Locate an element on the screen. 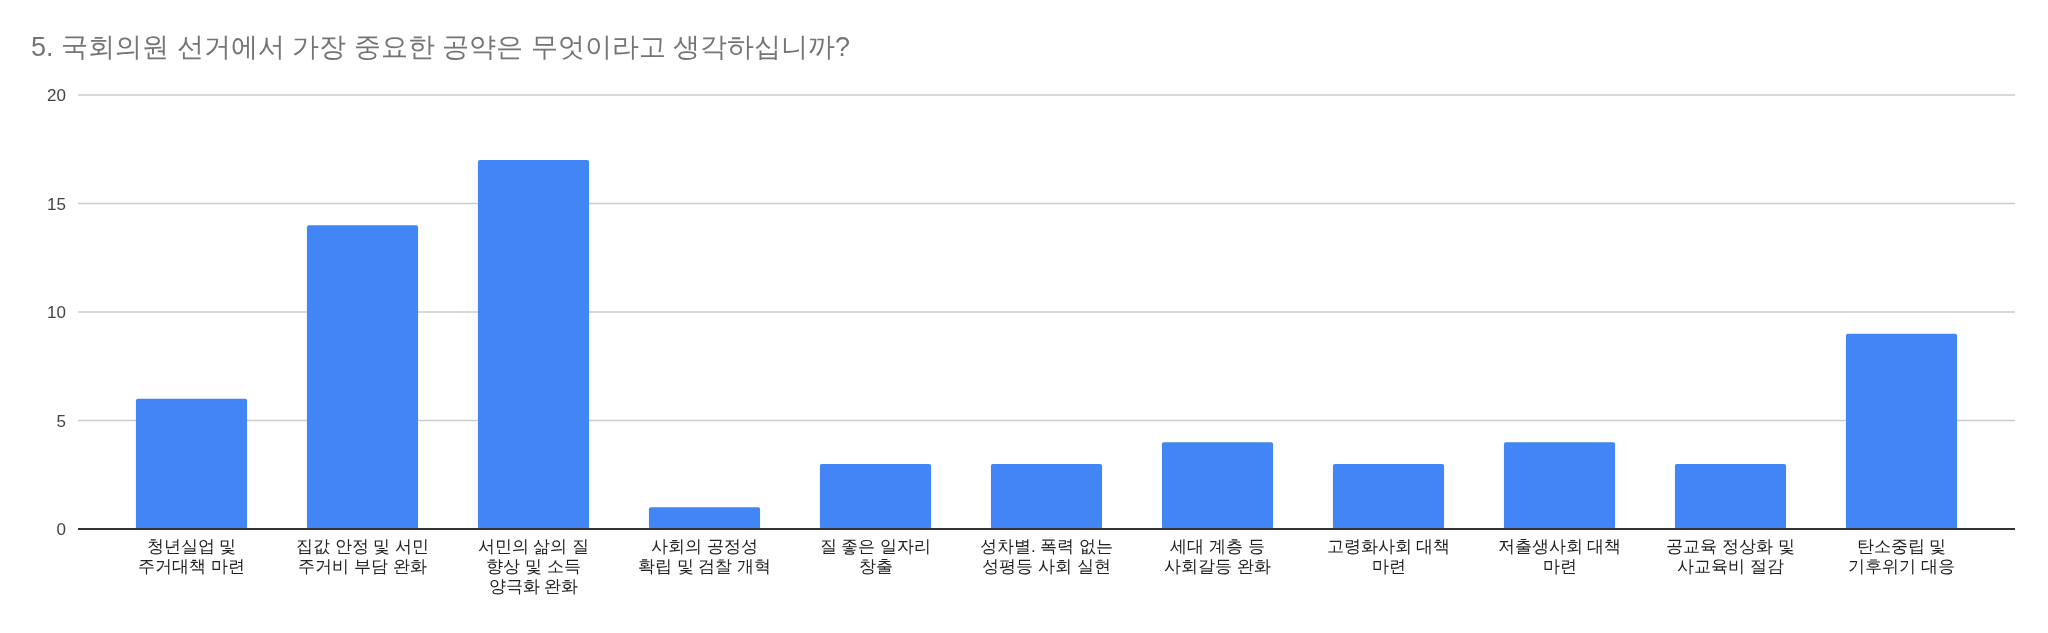  y-tick-label: 15 is located at coordinates (56, 204).